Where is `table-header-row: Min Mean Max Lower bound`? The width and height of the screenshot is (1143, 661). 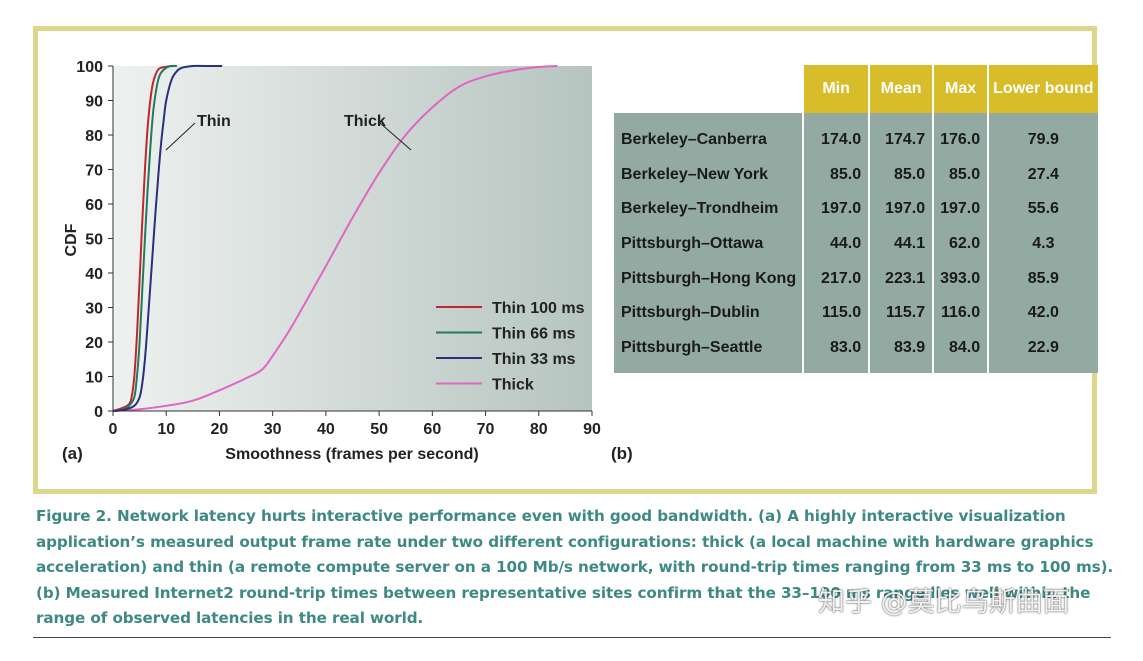 table-header-row: Min Mean Max Lower bound is located at coordinates (856, 89).